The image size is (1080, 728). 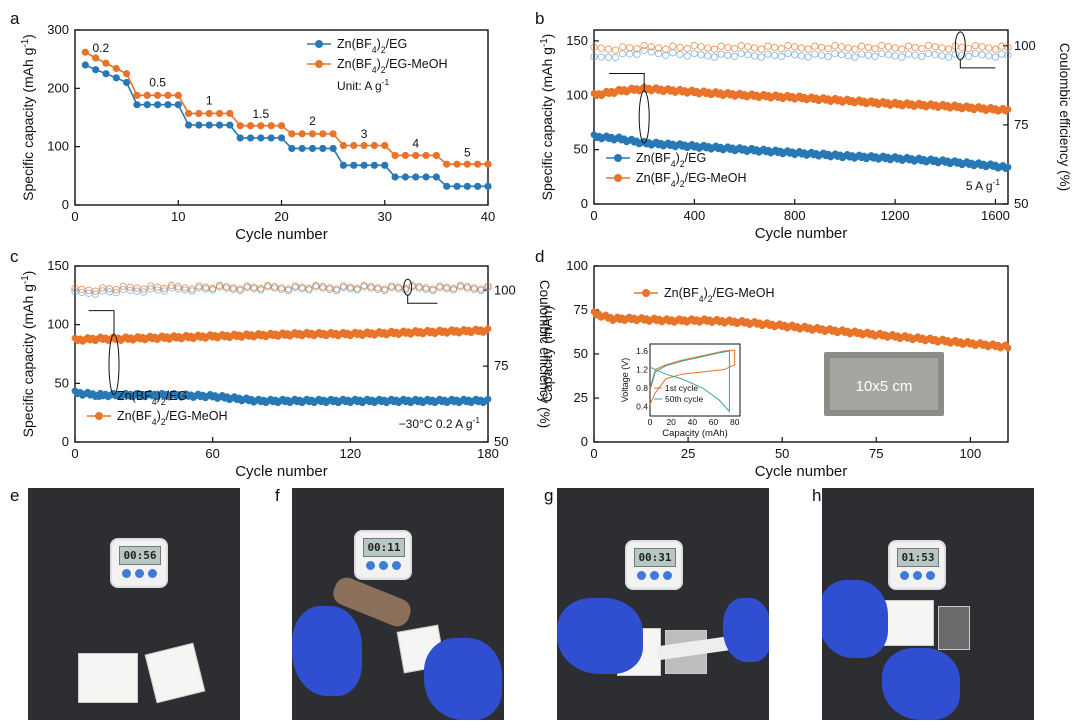 I want to click on plot-frame-b, so click(x=801, y=117).